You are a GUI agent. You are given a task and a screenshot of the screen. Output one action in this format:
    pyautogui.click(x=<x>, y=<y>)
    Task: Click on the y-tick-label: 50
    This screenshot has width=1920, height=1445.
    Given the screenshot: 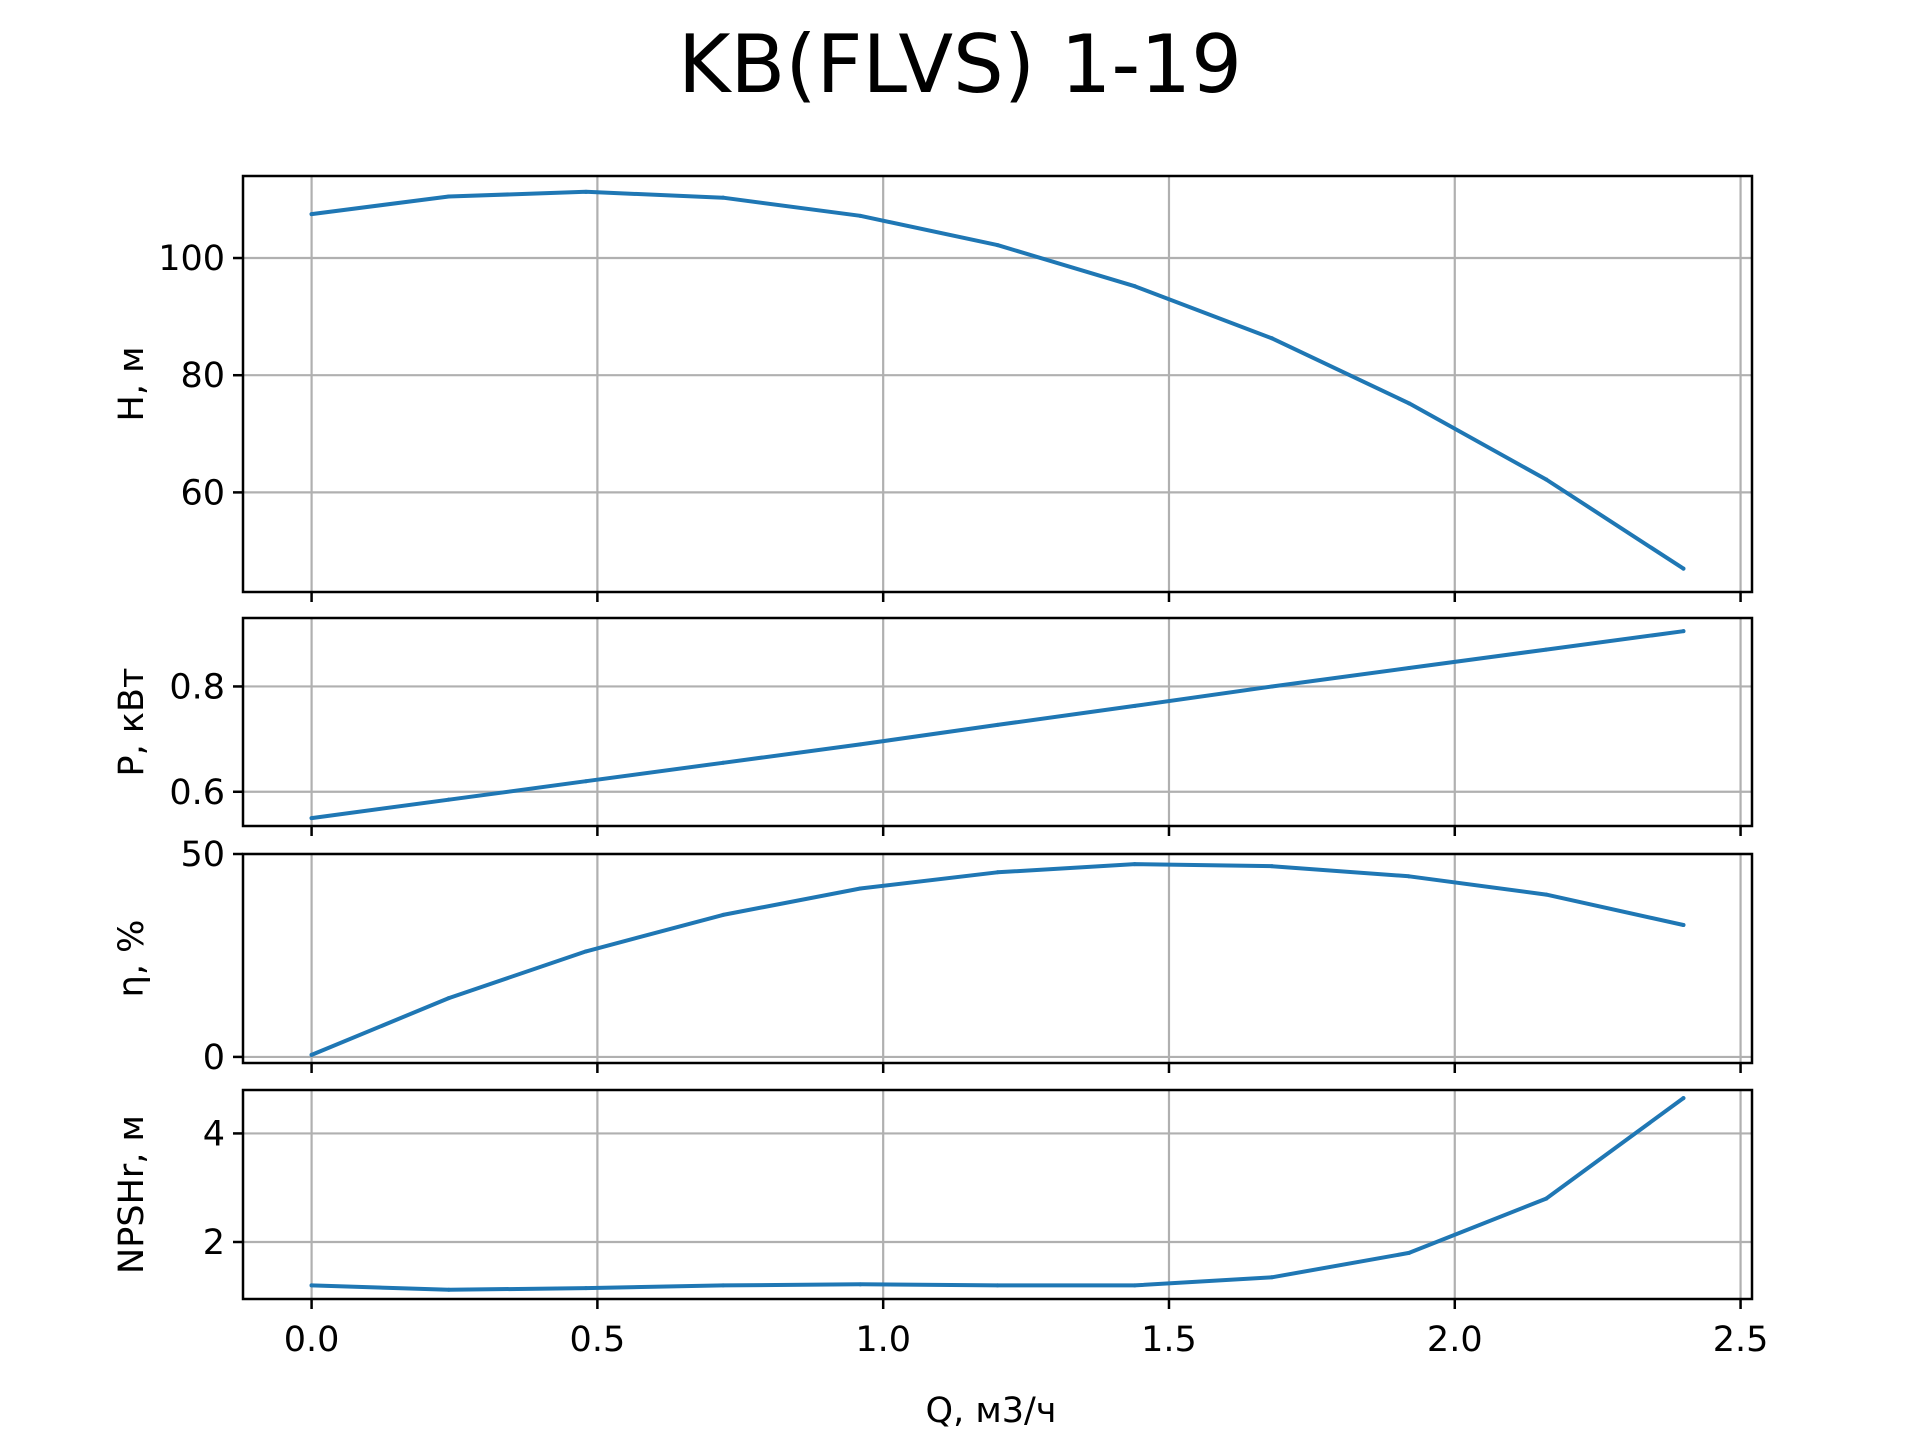 What is the action you would take?
    pyautogui.click(x=202, y=855)
    